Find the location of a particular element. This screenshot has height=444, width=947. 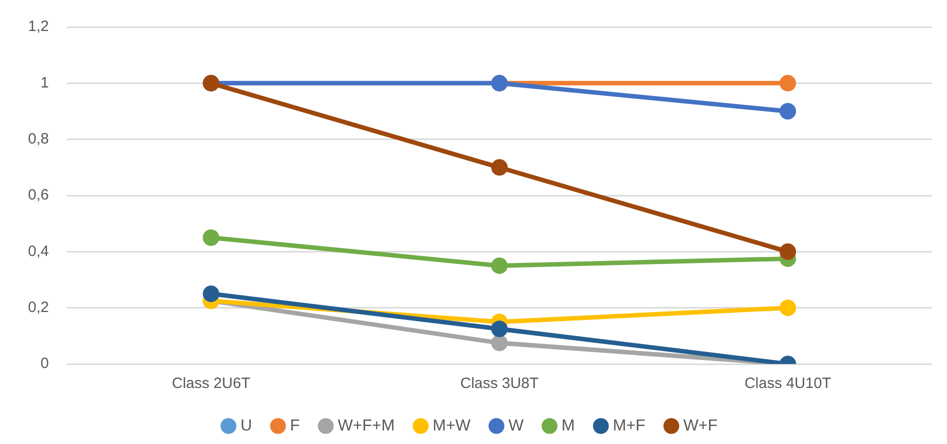

y-tick-label: 1 is located at coordinates (44, 83).